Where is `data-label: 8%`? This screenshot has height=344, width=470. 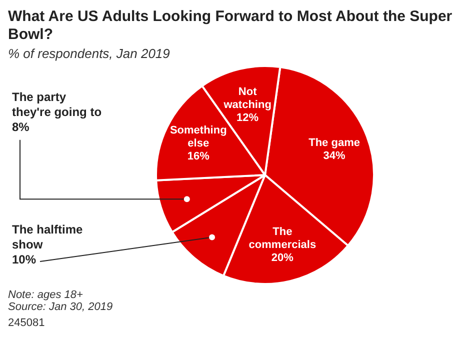 data-label: 8% is located at coordinates (21, 127).